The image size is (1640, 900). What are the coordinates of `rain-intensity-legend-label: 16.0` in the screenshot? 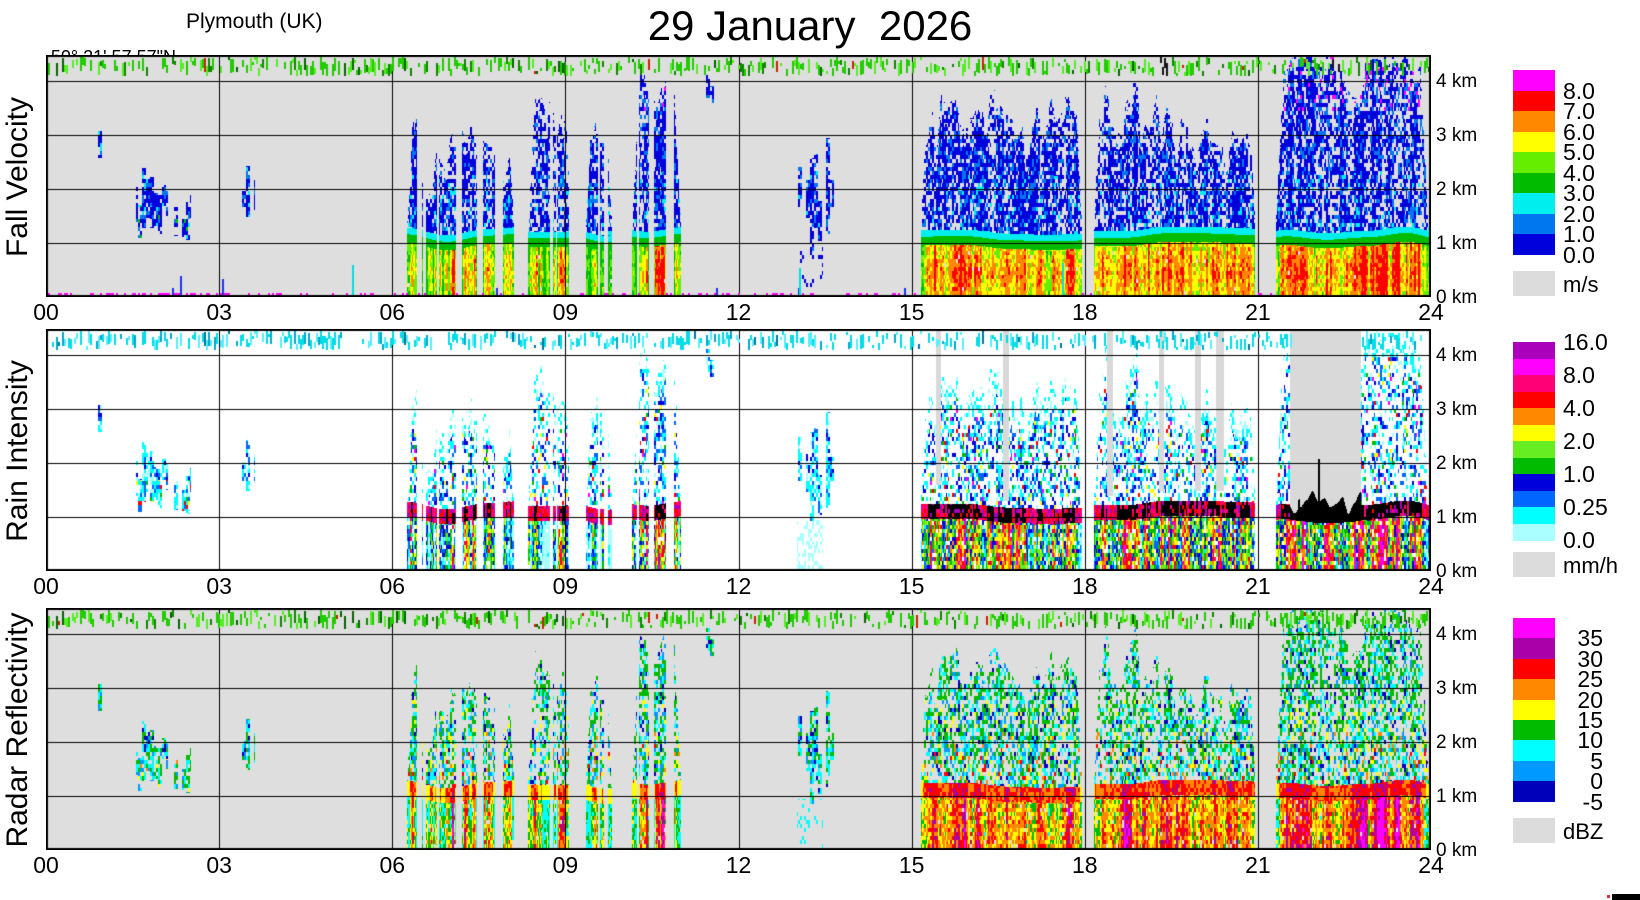 It's located at (1585, 342).